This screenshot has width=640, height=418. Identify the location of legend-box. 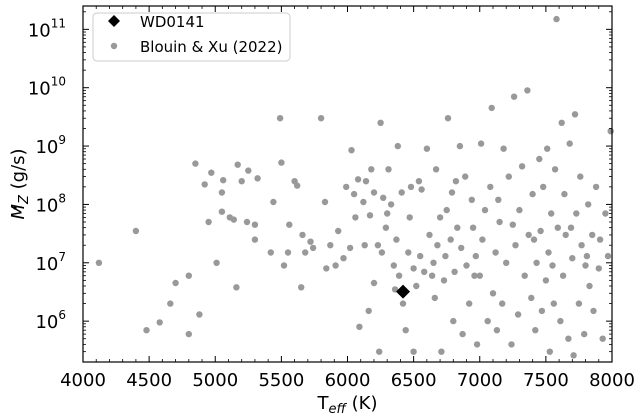
(191, 37).